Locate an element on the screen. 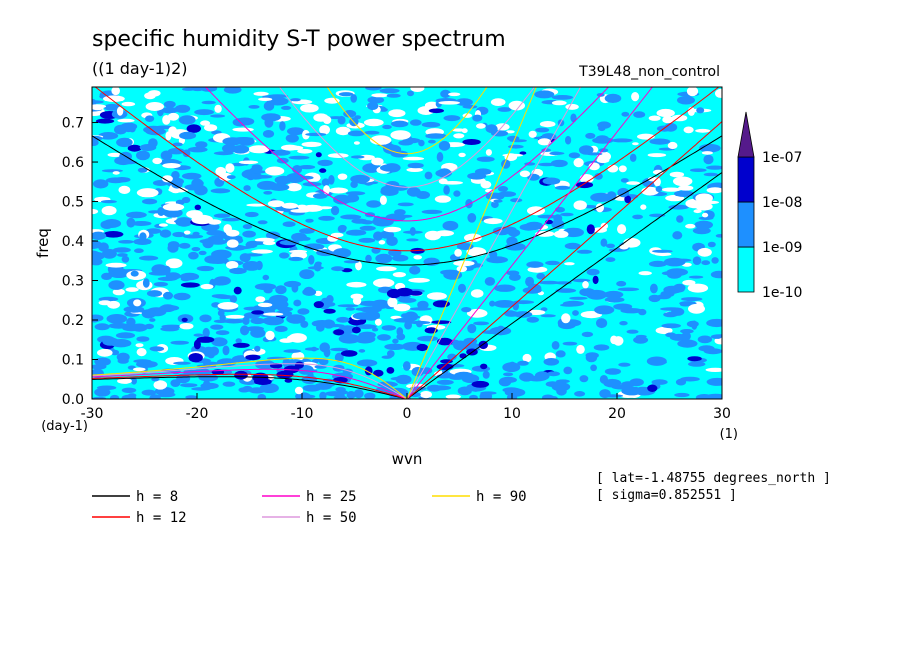 The height and width of the screenshot is (654, 904). legend: h = 8 h = 12 h = 25 h = 50 h = 90 is located at coordinates (309, 507).